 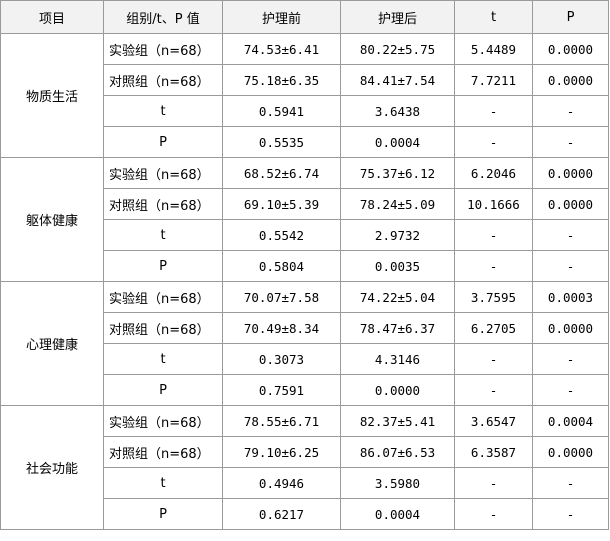 I want to click on item-cell: 躯体健康, so click(x=52, y=219).